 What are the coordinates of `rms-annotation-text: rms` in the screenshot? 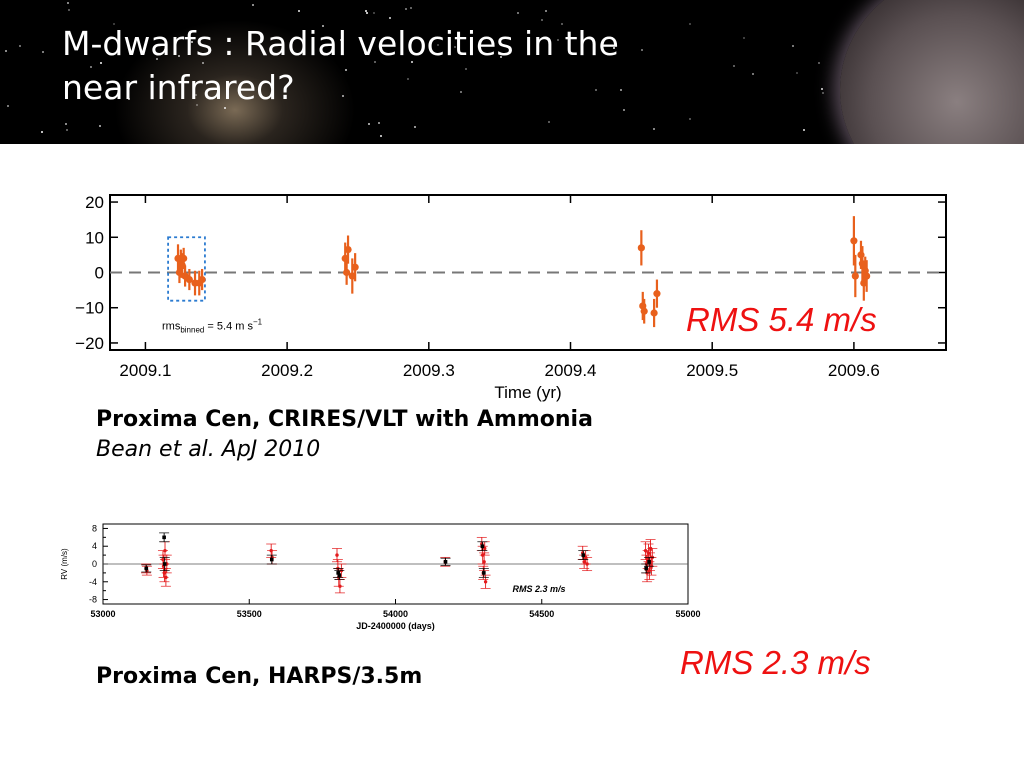 It's located at (171, 326).